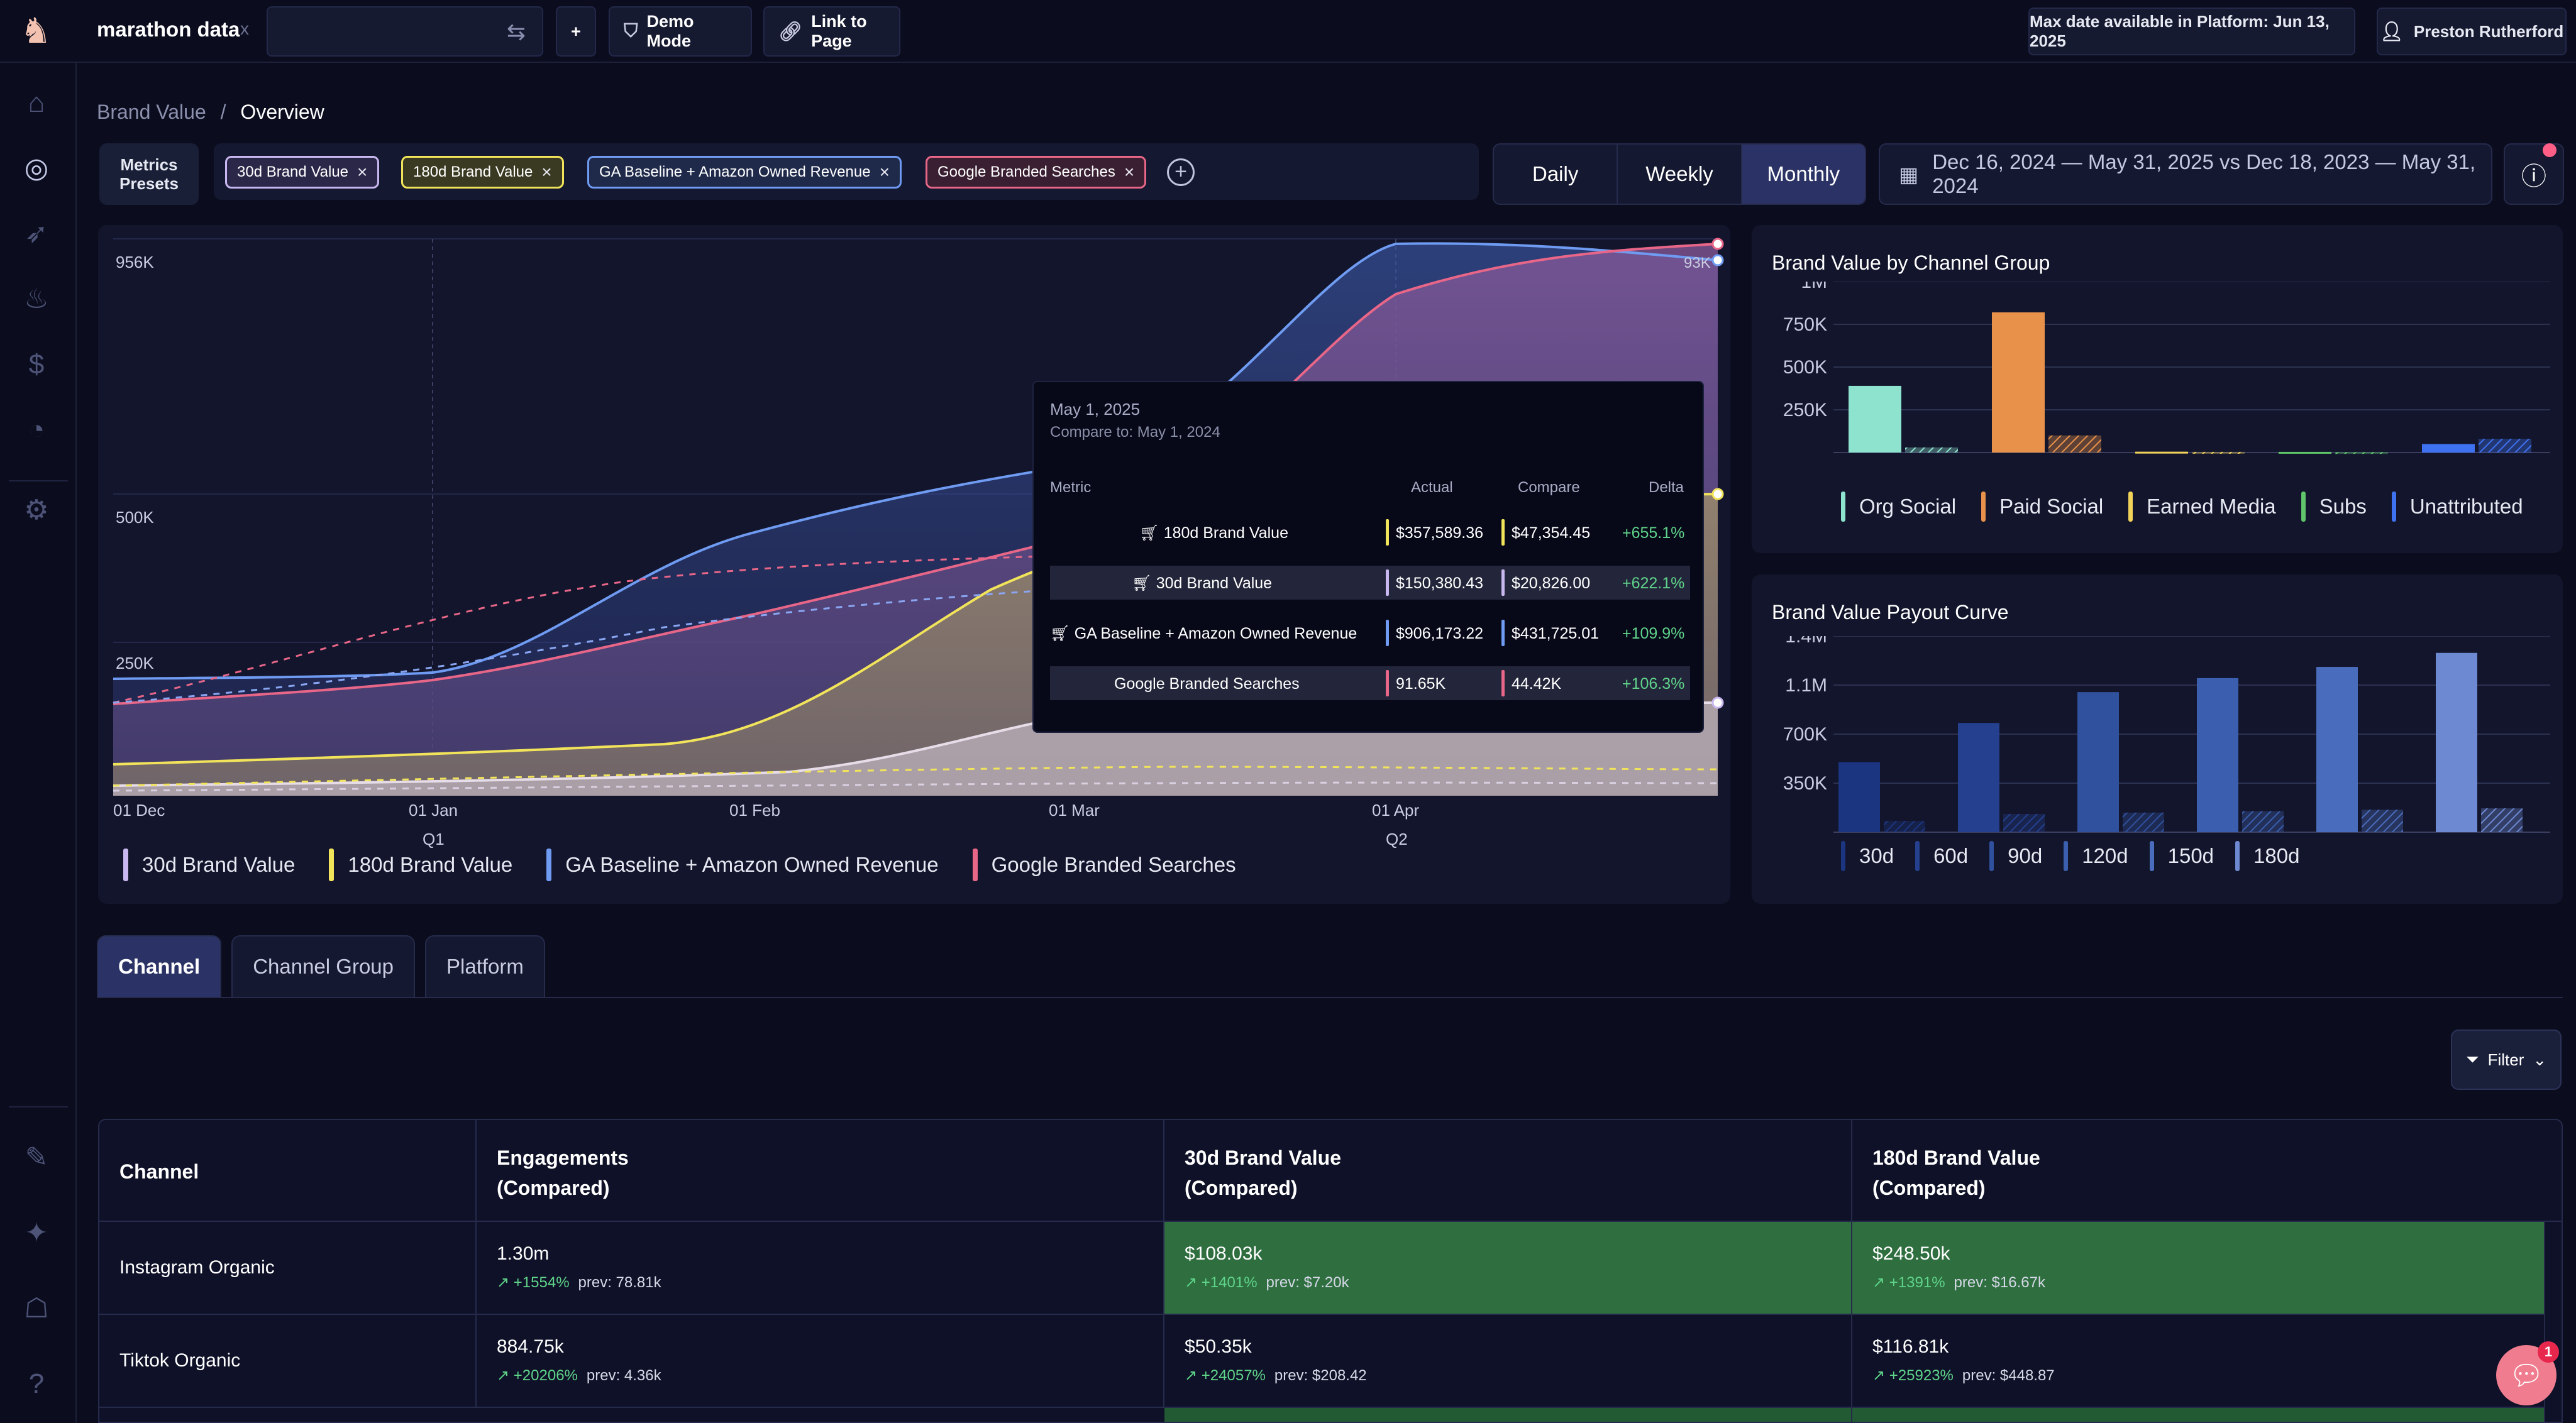  What do you see at coordinates (36, 234) in the screenshot?
I see `rocket-icon: ➶` at bounding box center [36, 234].